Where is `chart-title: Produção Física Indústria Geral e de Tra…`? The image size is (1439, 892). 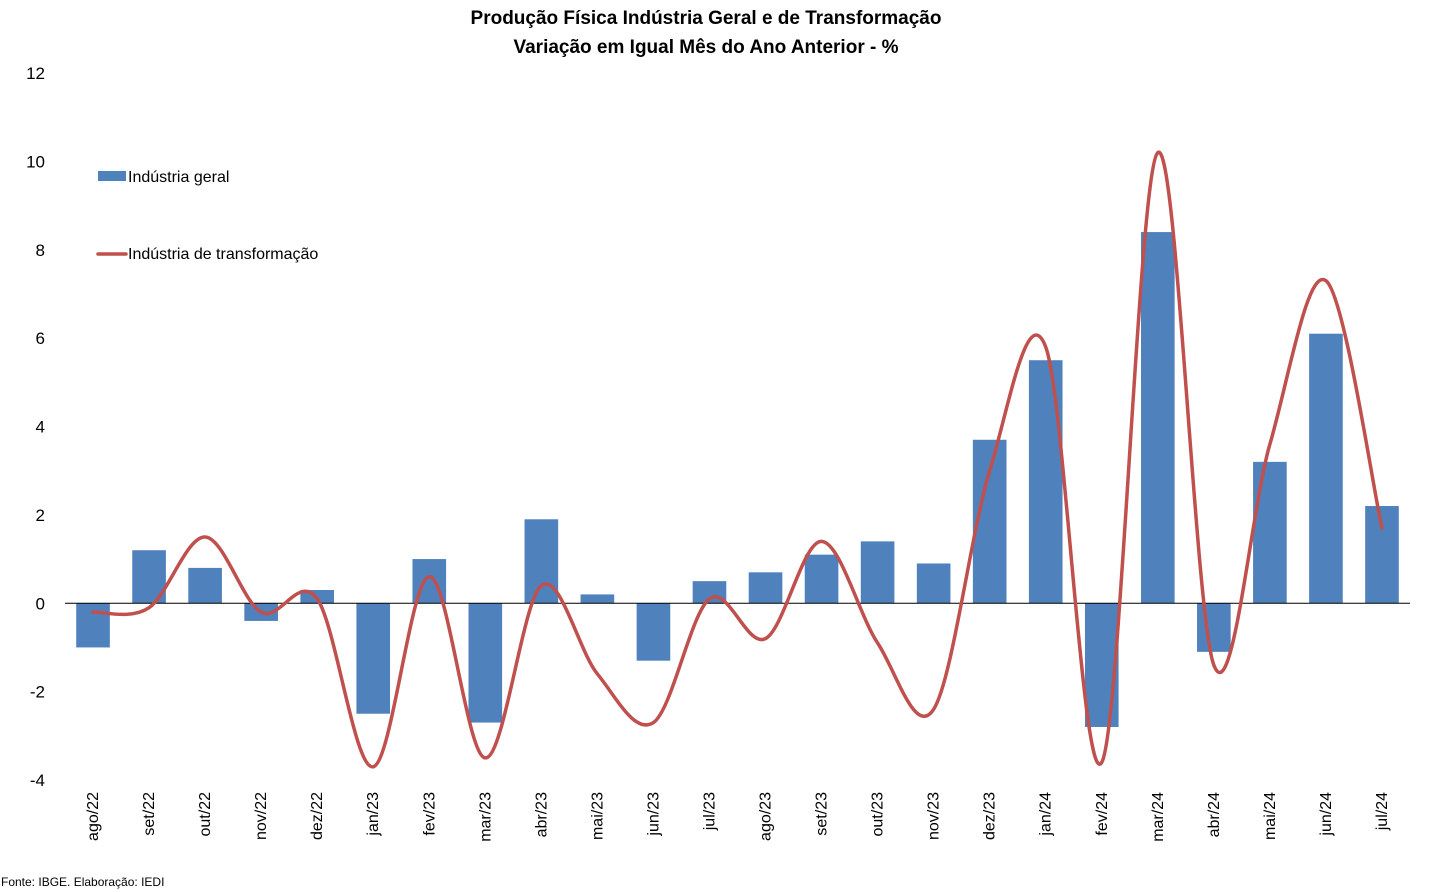 chart-title: Produção Física Indústria Geral e de Tra… is located at coordinates (706, 18).